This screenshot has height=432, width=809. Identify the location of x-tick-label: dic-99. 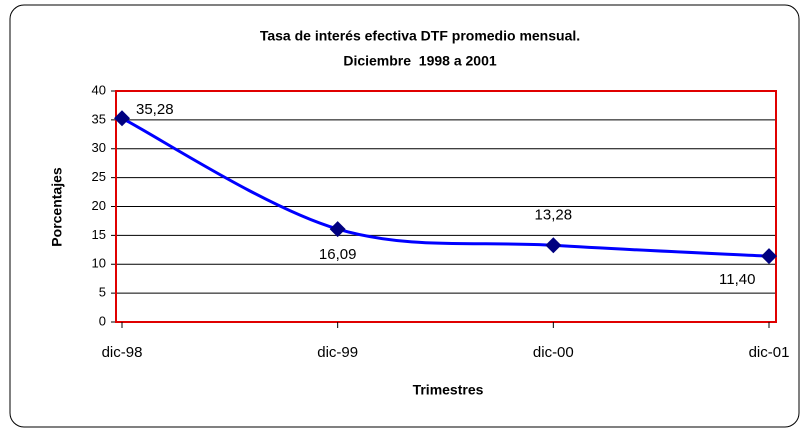
(337, 352).